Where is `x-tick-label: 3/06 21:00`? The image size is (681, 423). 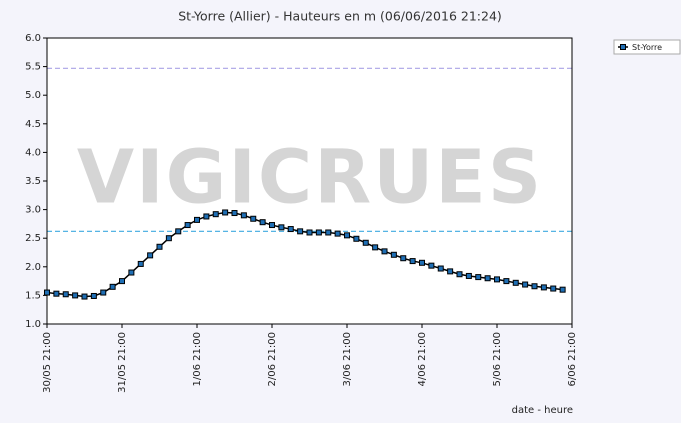 x-tick-label: 3/06 21:00 is located at coordinates (347, 359).